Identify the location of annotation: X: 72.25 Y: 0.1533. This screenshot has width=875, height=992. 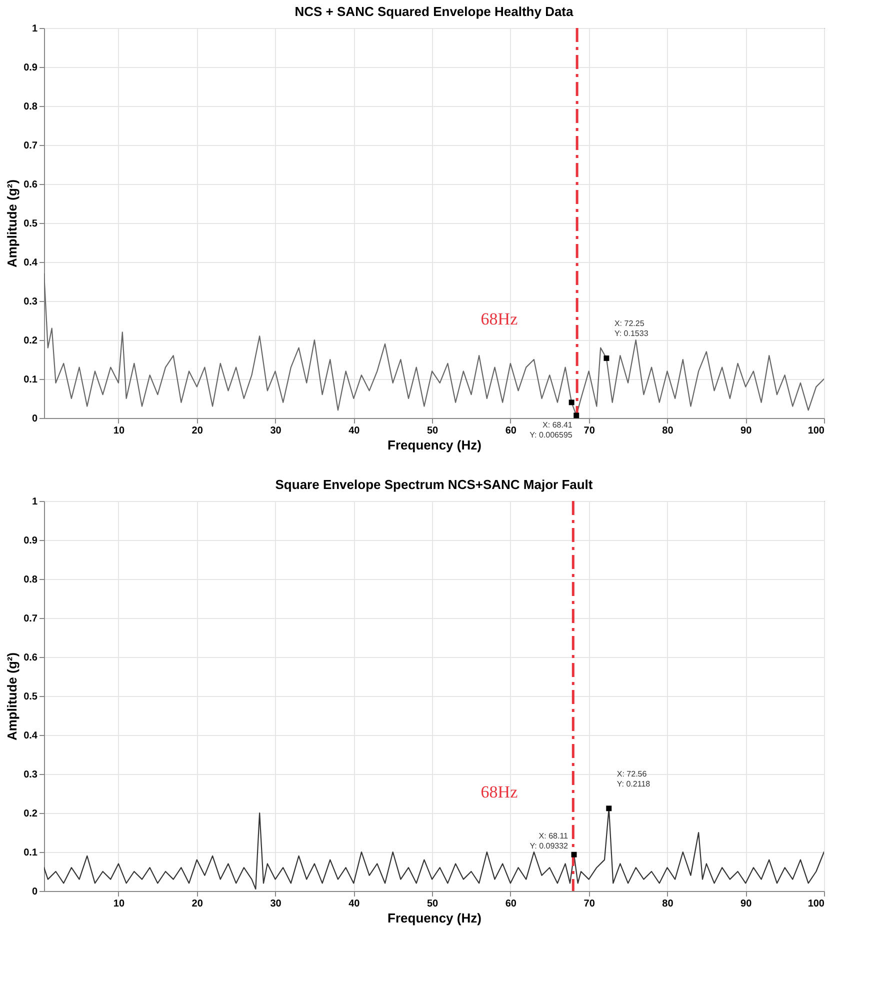
(631, 328).